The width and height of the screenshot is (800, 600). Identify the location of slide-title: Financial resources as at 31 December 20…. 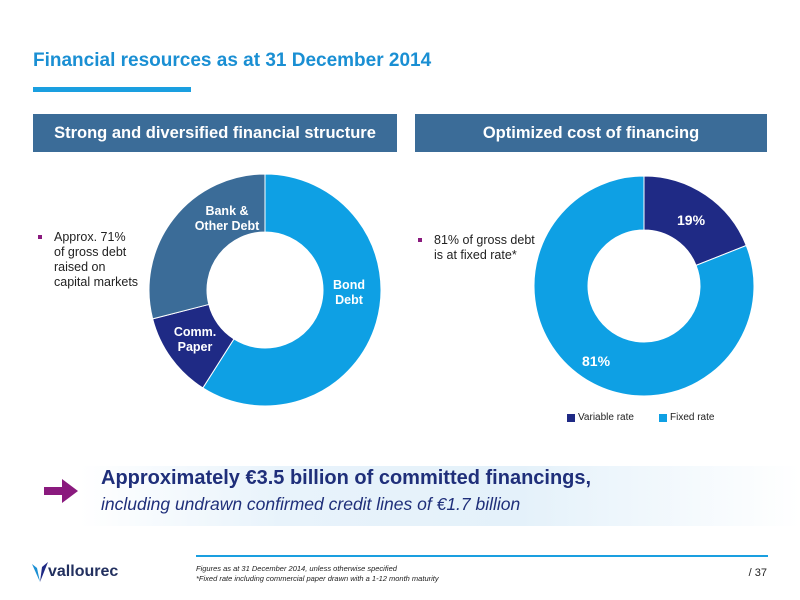
(232, 60).